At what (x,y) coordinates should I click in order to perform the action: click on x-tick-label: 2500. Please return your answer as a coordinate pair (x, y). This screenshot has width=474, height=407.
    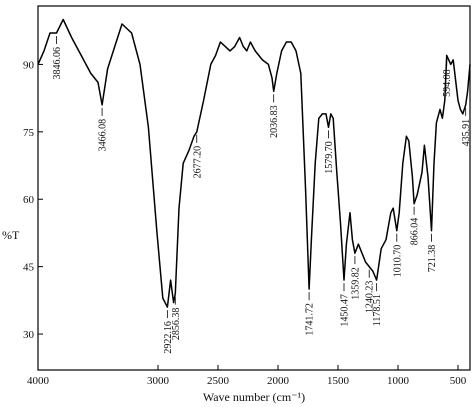
    Looking at the image, I should click on (218, 381).